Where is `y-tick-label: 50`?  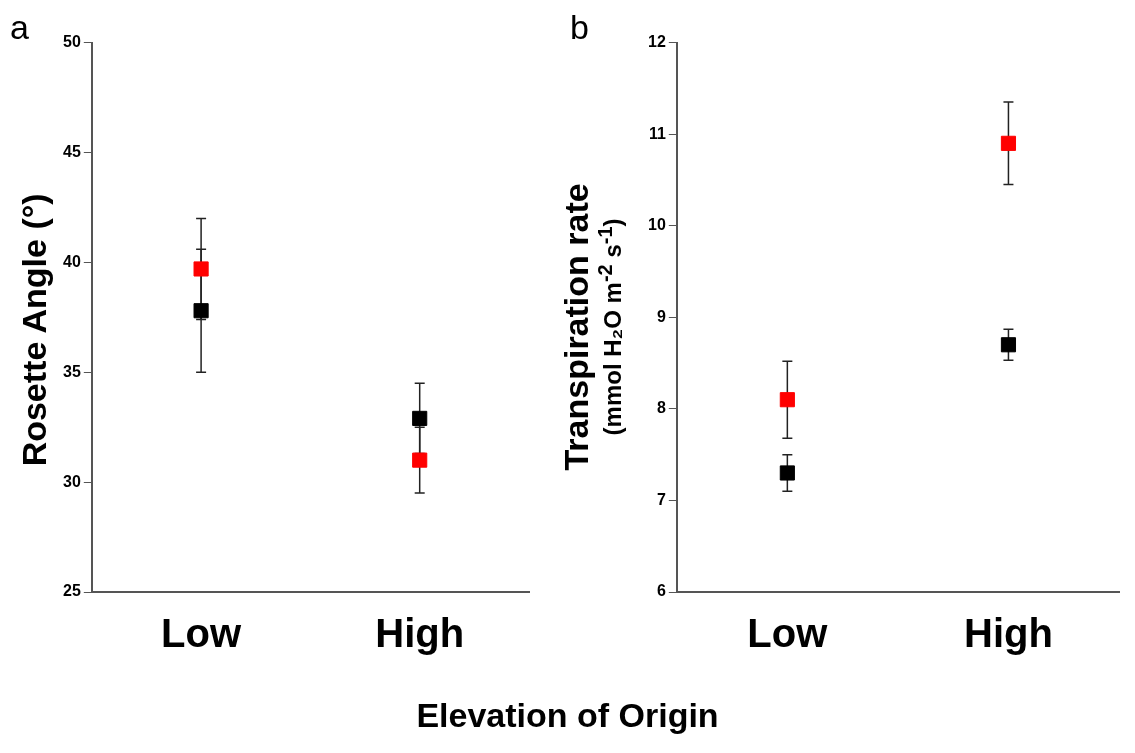 y-tick-label: 50 is located at coordinates (72, 42).